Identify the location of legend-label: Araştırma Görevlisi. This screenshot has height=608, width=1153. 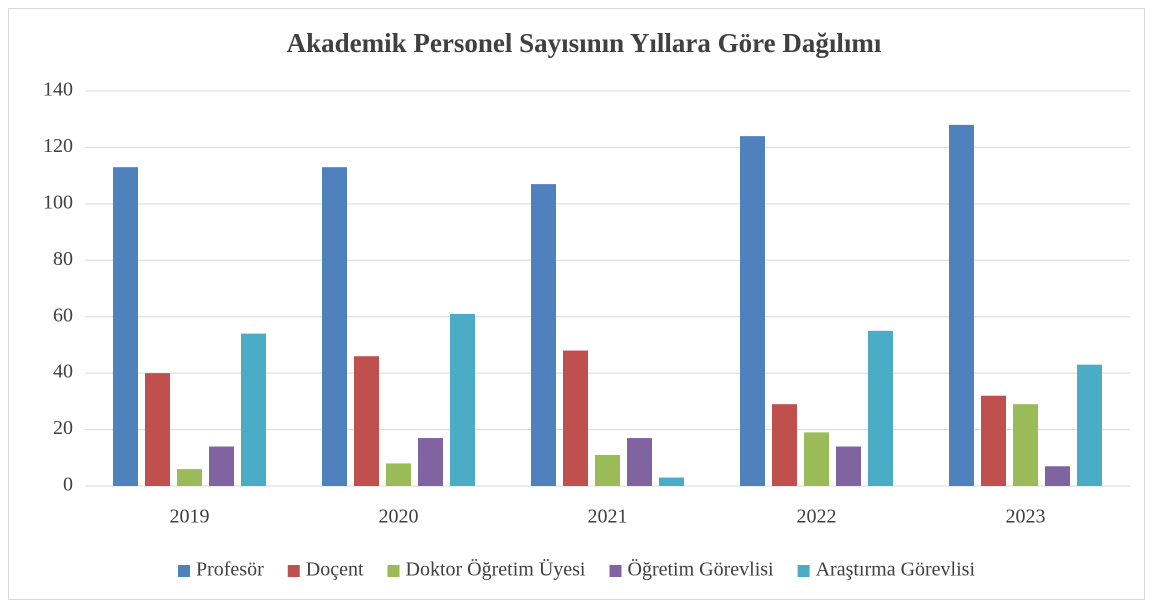
(896, 570).